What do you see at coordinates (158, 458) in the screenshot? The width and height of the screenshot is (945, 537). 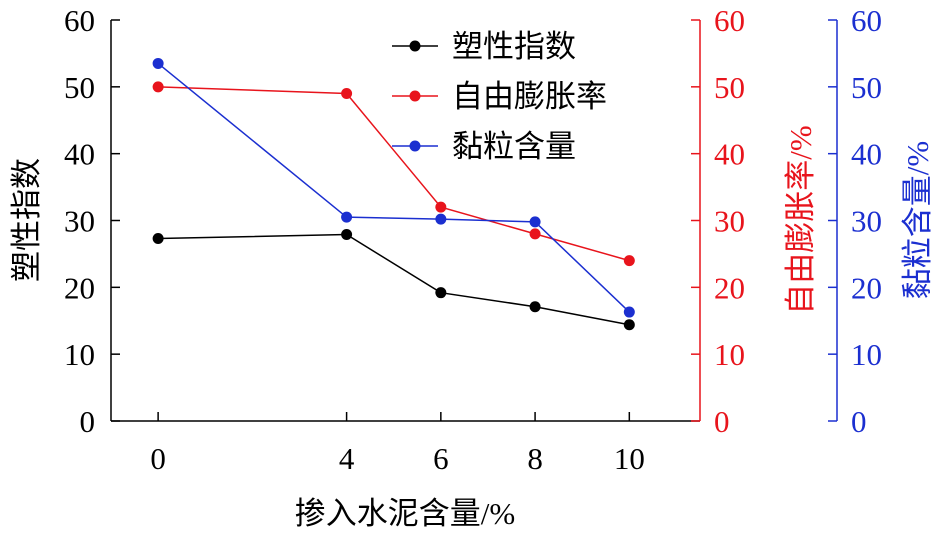 I see `x-tick-label: 0` at bounding box center [158, 458].